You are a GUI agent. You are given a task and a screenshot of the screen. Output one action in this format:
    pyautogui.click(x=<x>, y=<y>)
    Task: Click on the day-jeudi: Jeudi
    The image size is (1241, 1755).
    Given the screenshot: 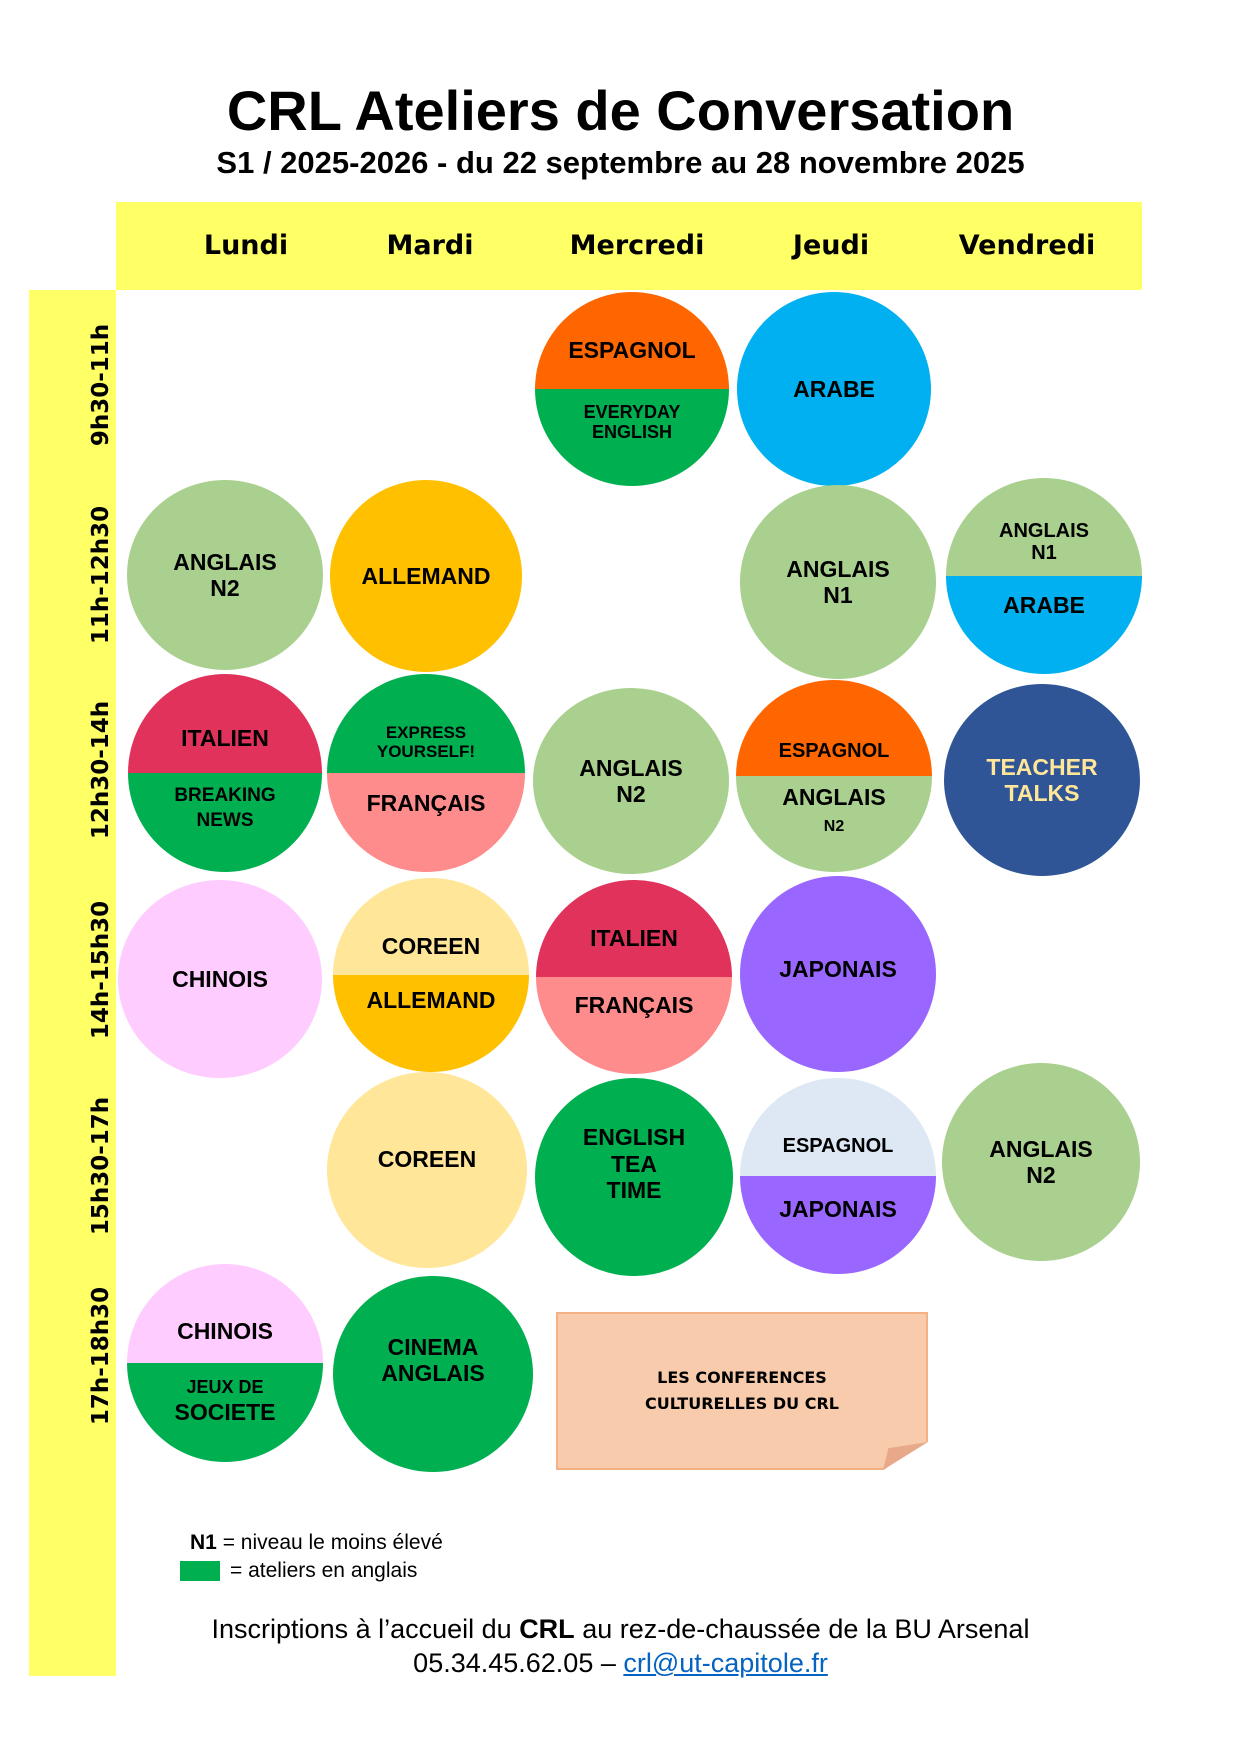 What is the action you would take?
    pyautogui.click(x=831, y=245)
    